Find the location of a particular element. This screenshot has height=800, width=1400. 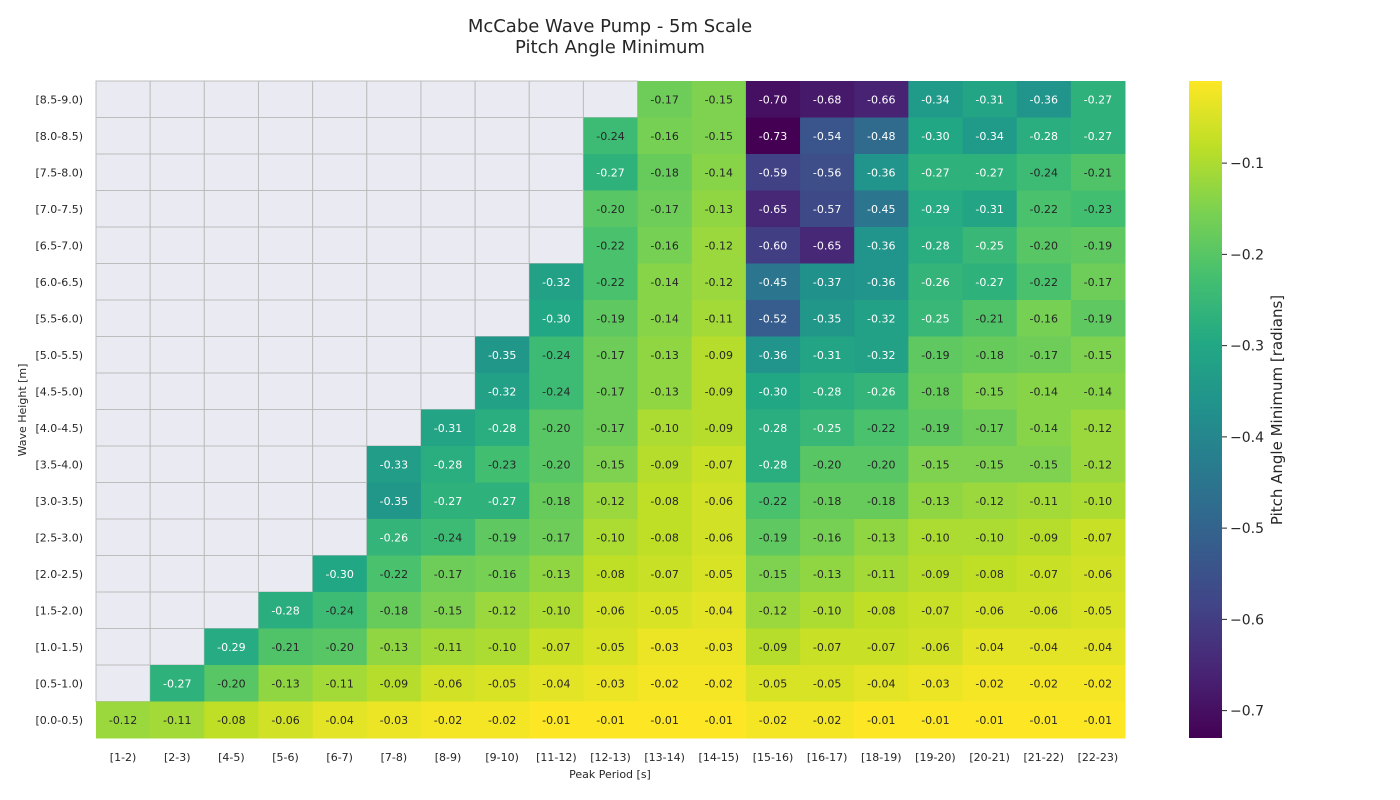

cell-value-label: -0.60 is located at coordinates (773, 245).